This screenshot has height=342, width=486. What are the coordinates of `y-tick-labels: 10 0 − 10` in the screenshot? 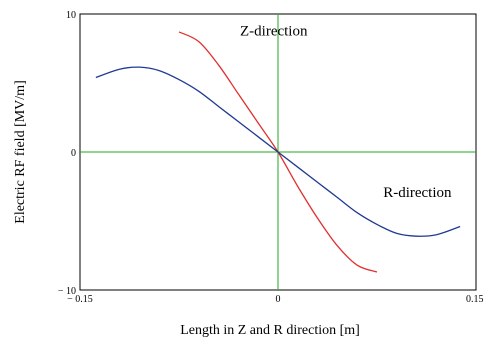 It's located at (67, 153).